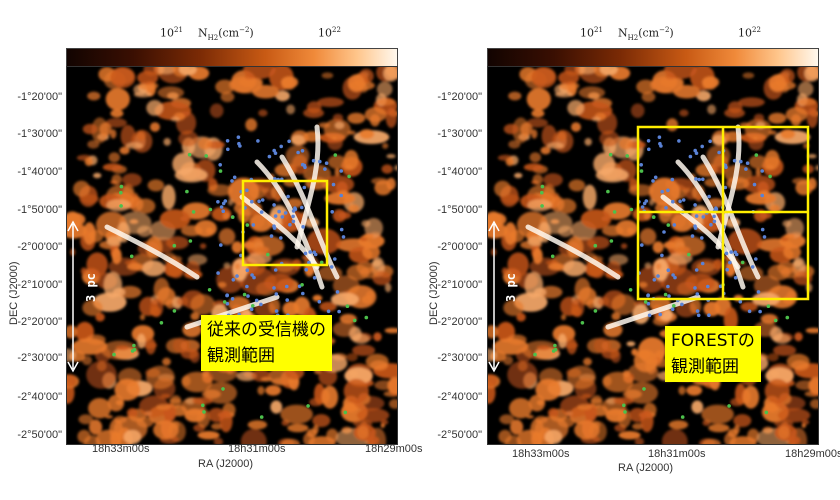 This screenshot has width=840, height=500. What do you see at coordinates (39, 134) in the screenshot?
I see `dec-tick-label: -1°30'00"` at bounding box center [39, 134].